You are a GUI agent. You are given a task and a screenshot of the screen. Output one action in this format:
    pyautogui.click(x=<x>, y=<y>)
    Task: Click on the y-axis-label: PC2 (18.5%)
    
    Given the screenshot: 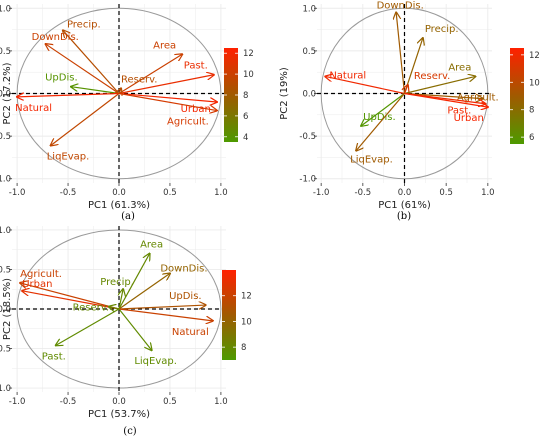 What is the action you would take?
    pyautogui.click(x=7, y=309)
    